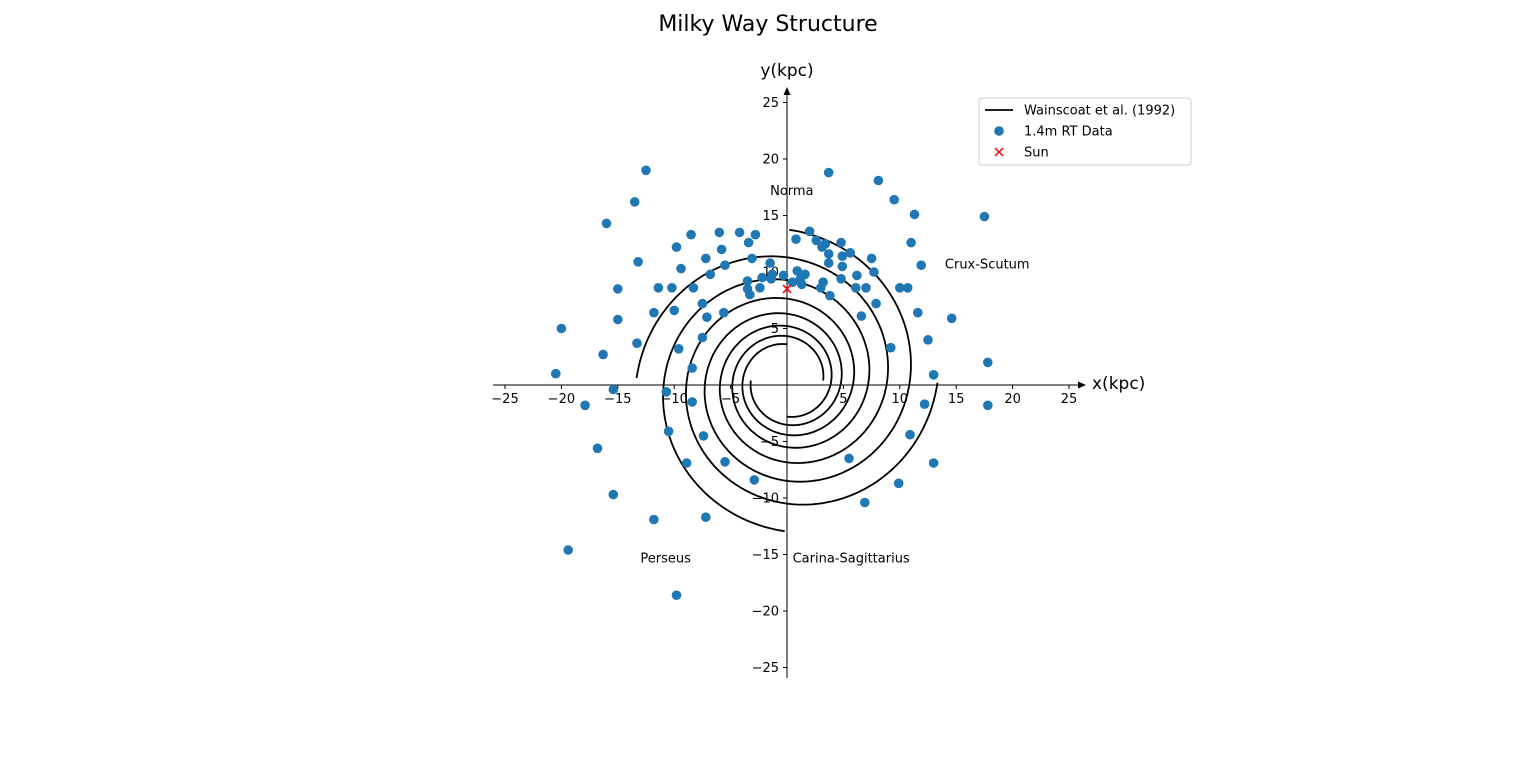 Image resolution: width=1536 pixels, height=762 pixels. Describe the element at coordinates (770, 216) in the screenshot. I see `y-tick-label: 15` at that location.